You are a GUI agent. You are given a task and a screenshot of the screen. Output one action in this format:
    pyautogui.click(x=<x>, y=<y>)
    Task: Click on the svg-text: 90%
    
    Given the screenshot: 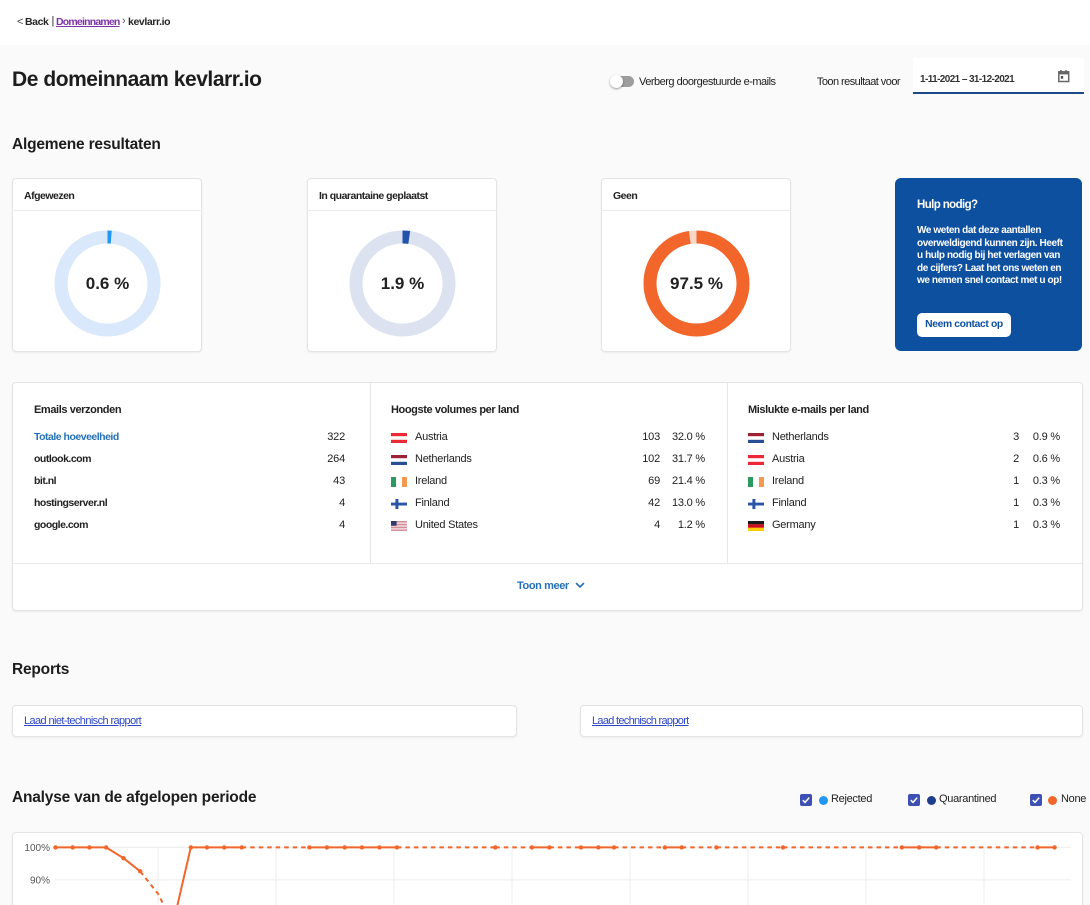 What is the action you would take?
    pyautogui.click(x=40, y=880)
    